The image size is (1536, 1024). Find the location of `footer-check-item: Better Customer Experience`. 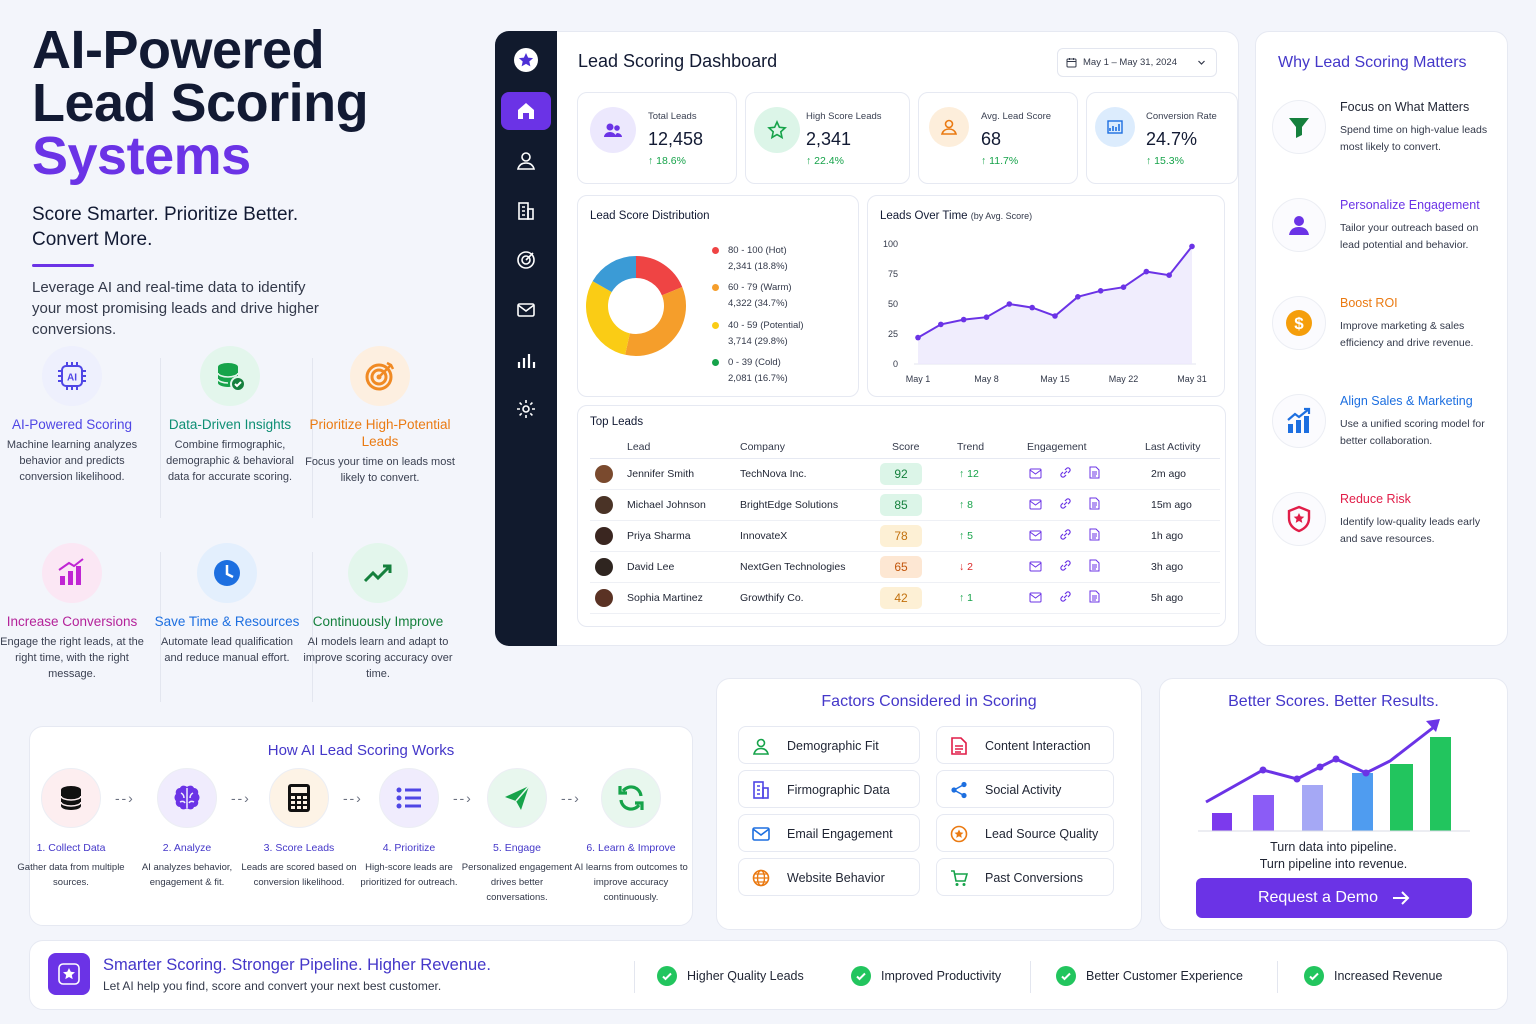

footer-check-item: Better Customer Experience is located at coordinates (1149, 976).